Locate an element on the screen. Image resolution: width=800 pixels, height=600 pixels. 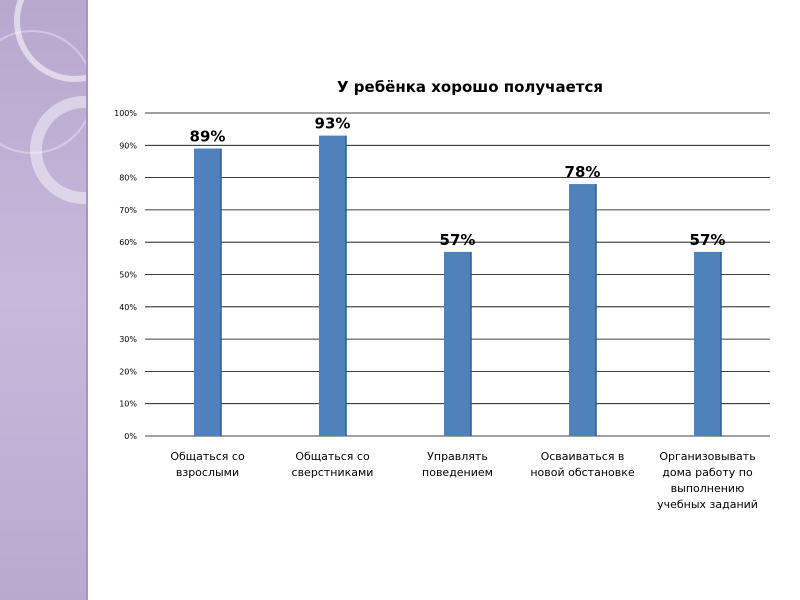
y-tick-label: 70% is located at coordinates (128, 210).